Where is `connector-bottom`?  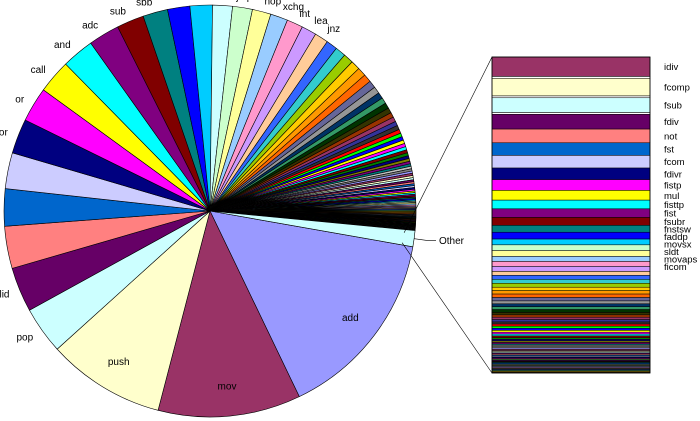 connector-bottom is located at coordinates (447, 308).